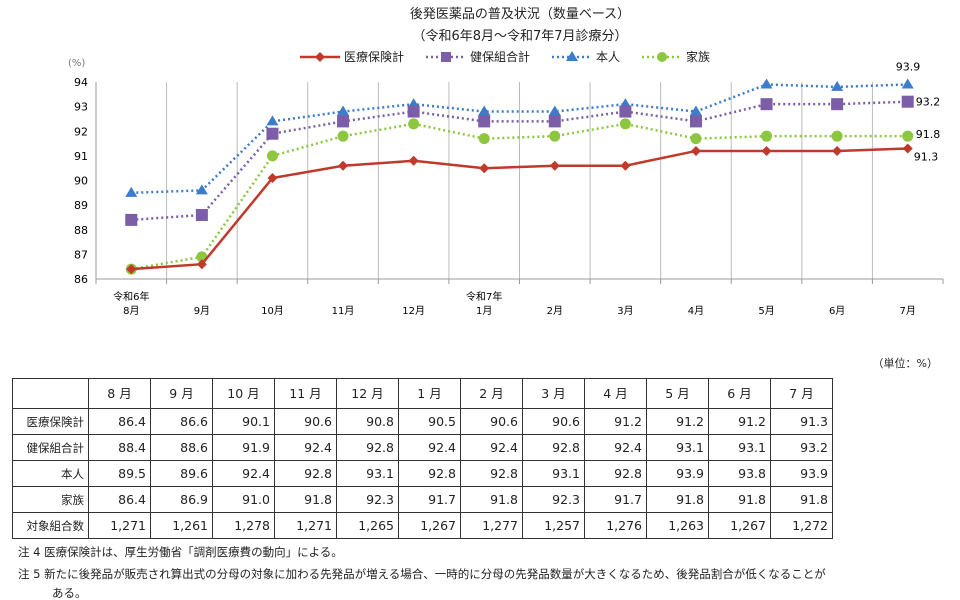  I want to click on column-header: 1 月, so click(429, 393).